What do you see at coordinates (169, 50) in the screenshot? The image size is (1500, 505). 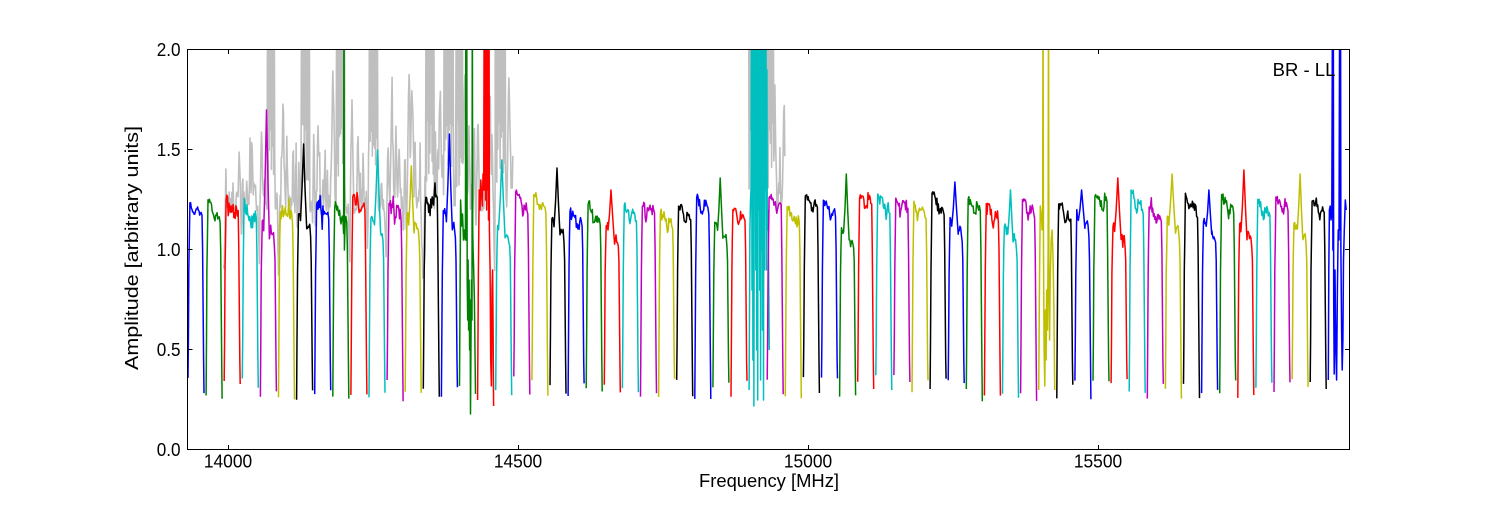 I see `svg-text: 2.0` at bounding box center [169, 50].